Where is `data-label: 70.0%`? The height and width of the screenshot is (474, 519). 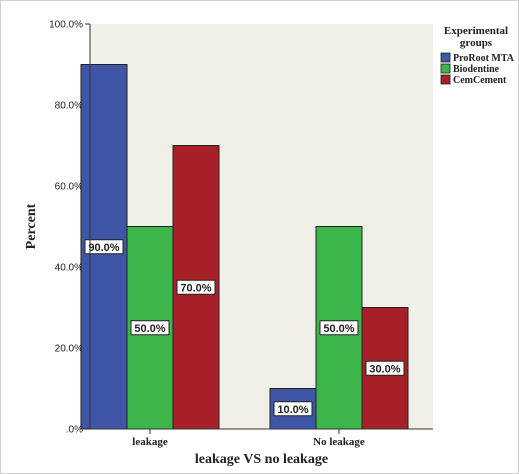 data-label: 70.0% is located at coordinates (195, 288).